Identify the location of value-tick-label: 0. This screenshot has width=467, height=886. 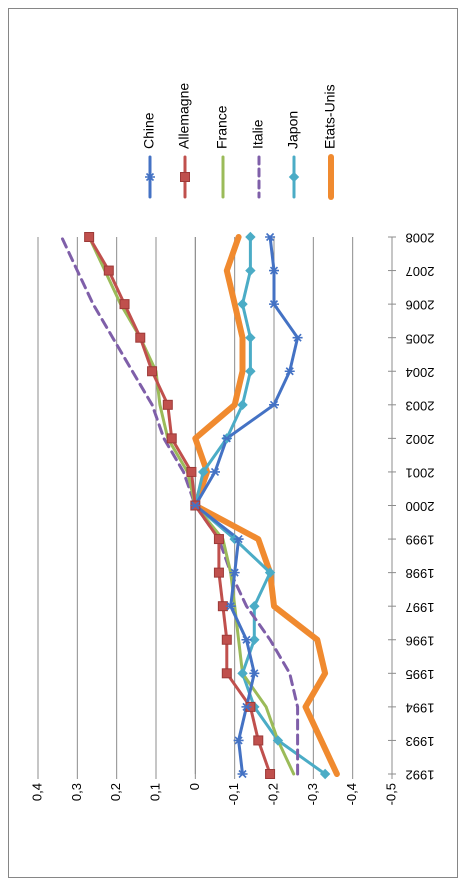
(194, 786).